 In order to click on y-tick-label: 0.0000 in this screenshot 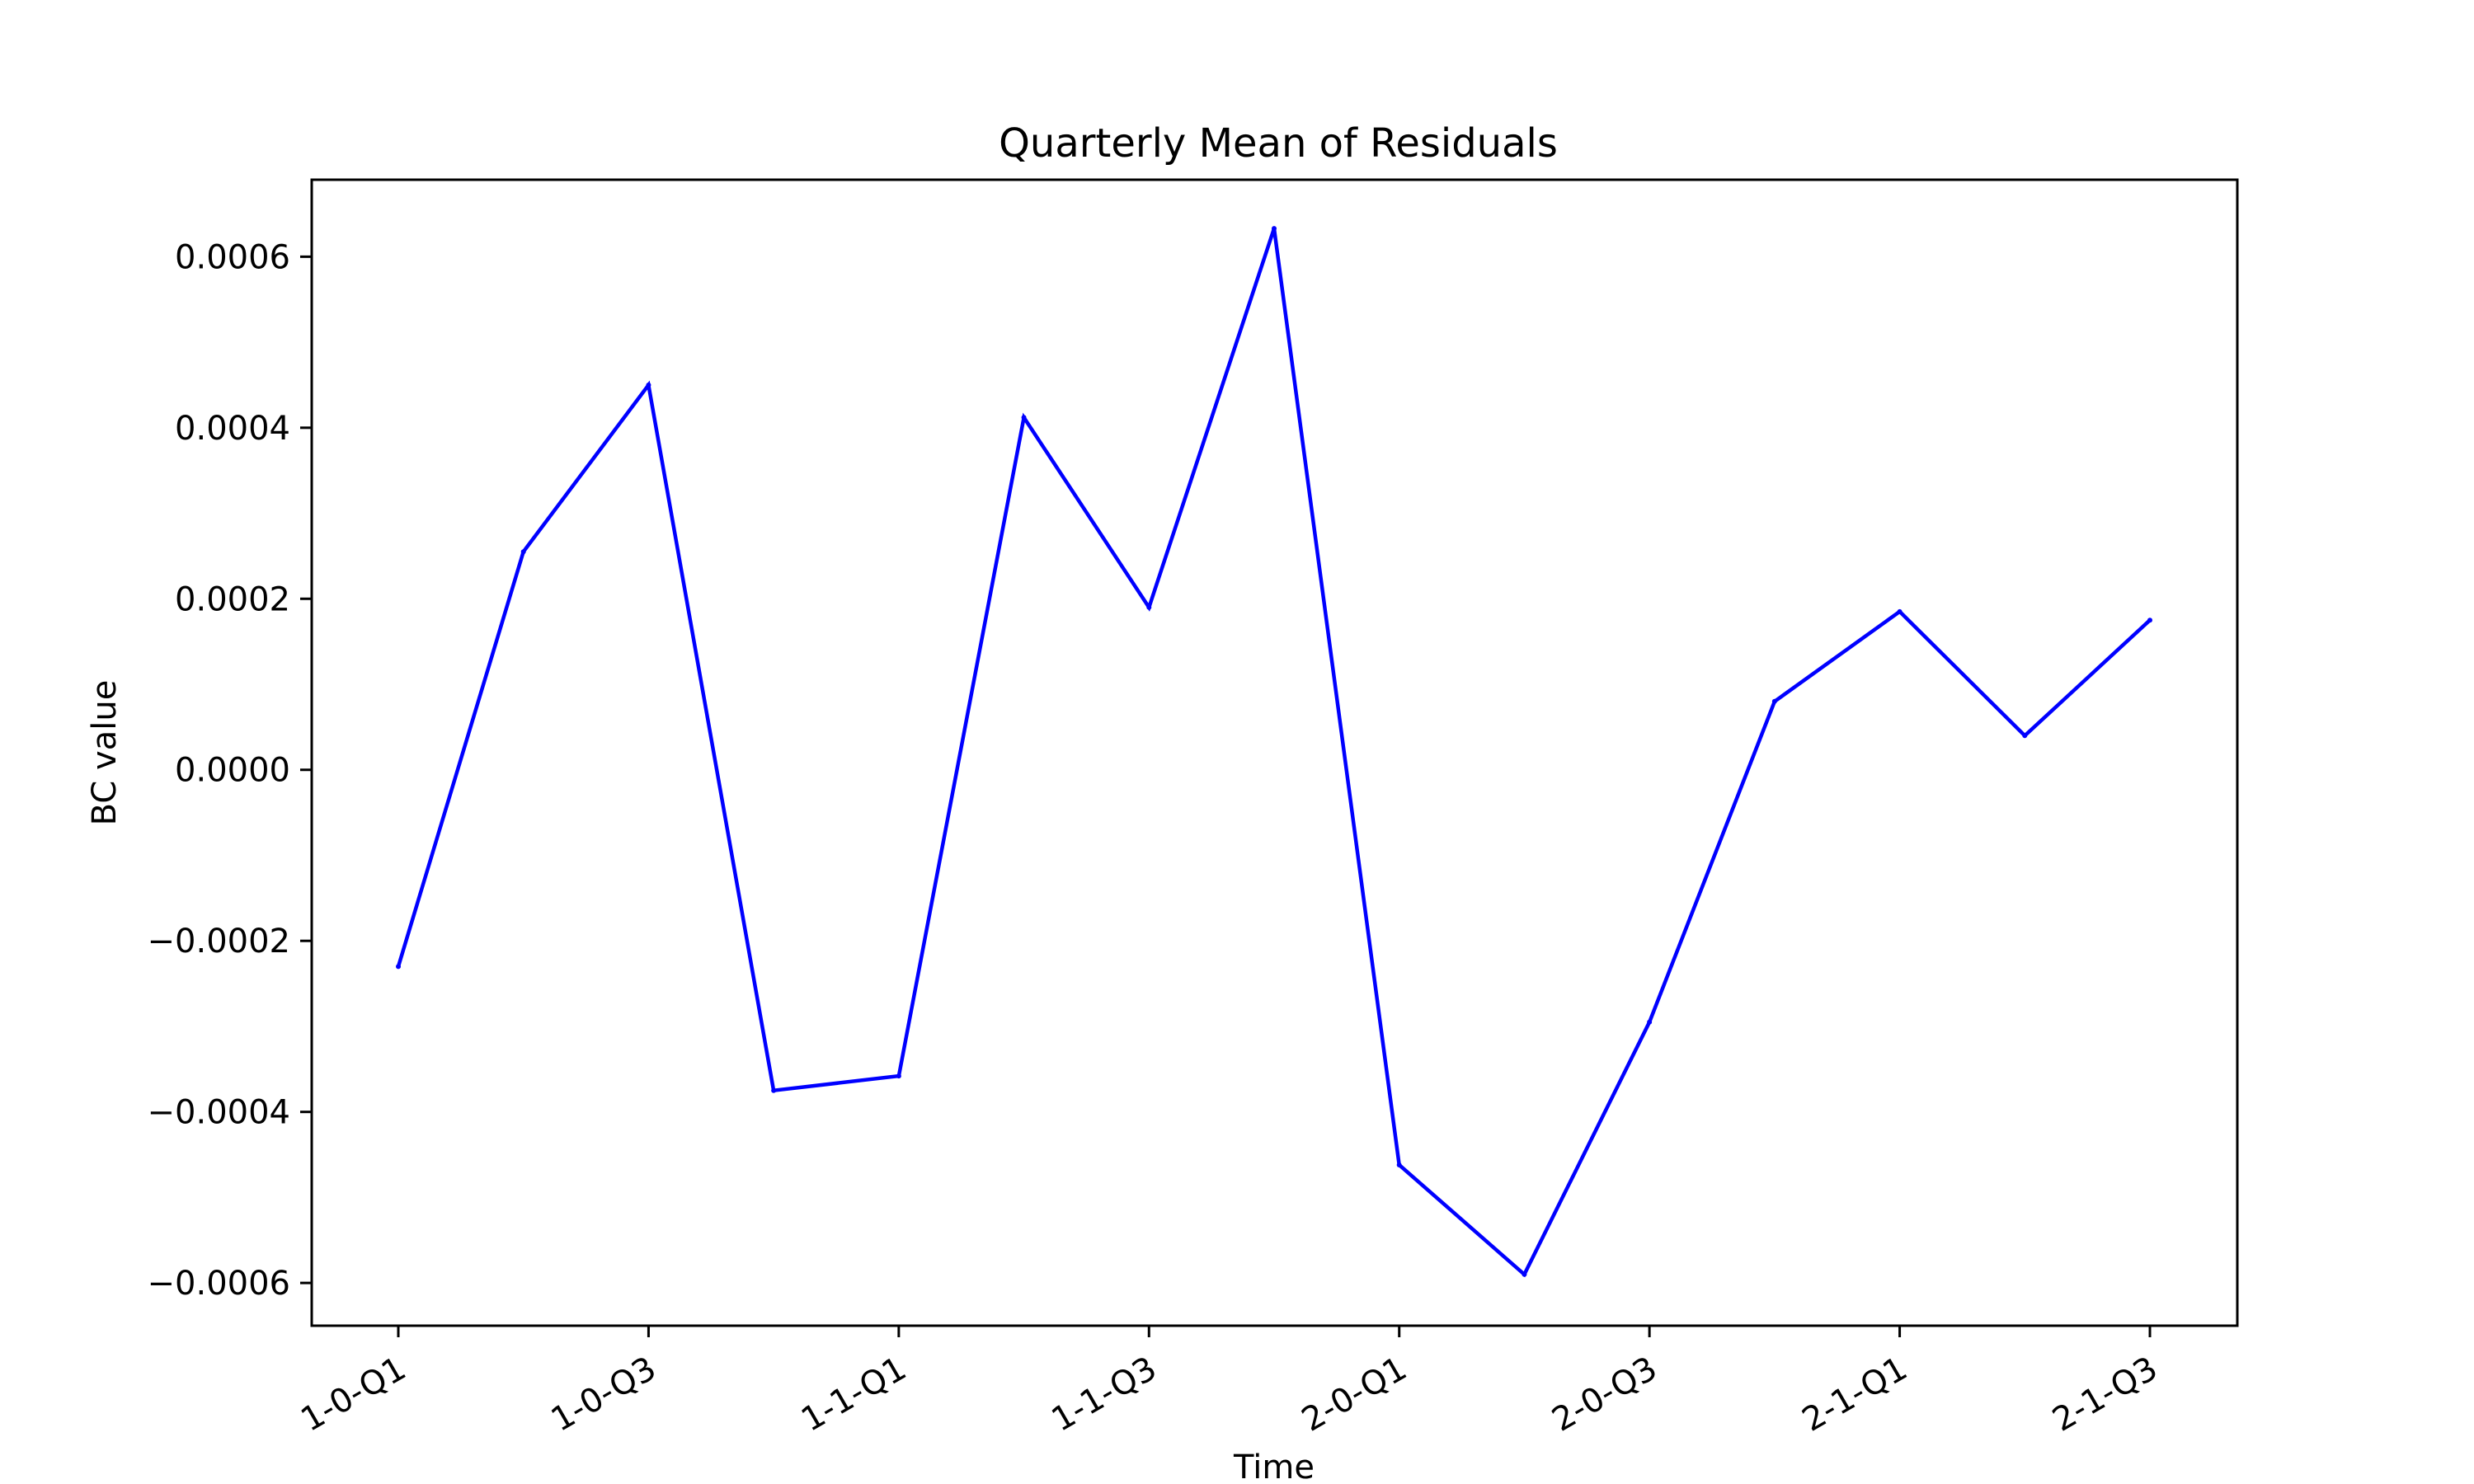, I will do `click(232, 771)`.